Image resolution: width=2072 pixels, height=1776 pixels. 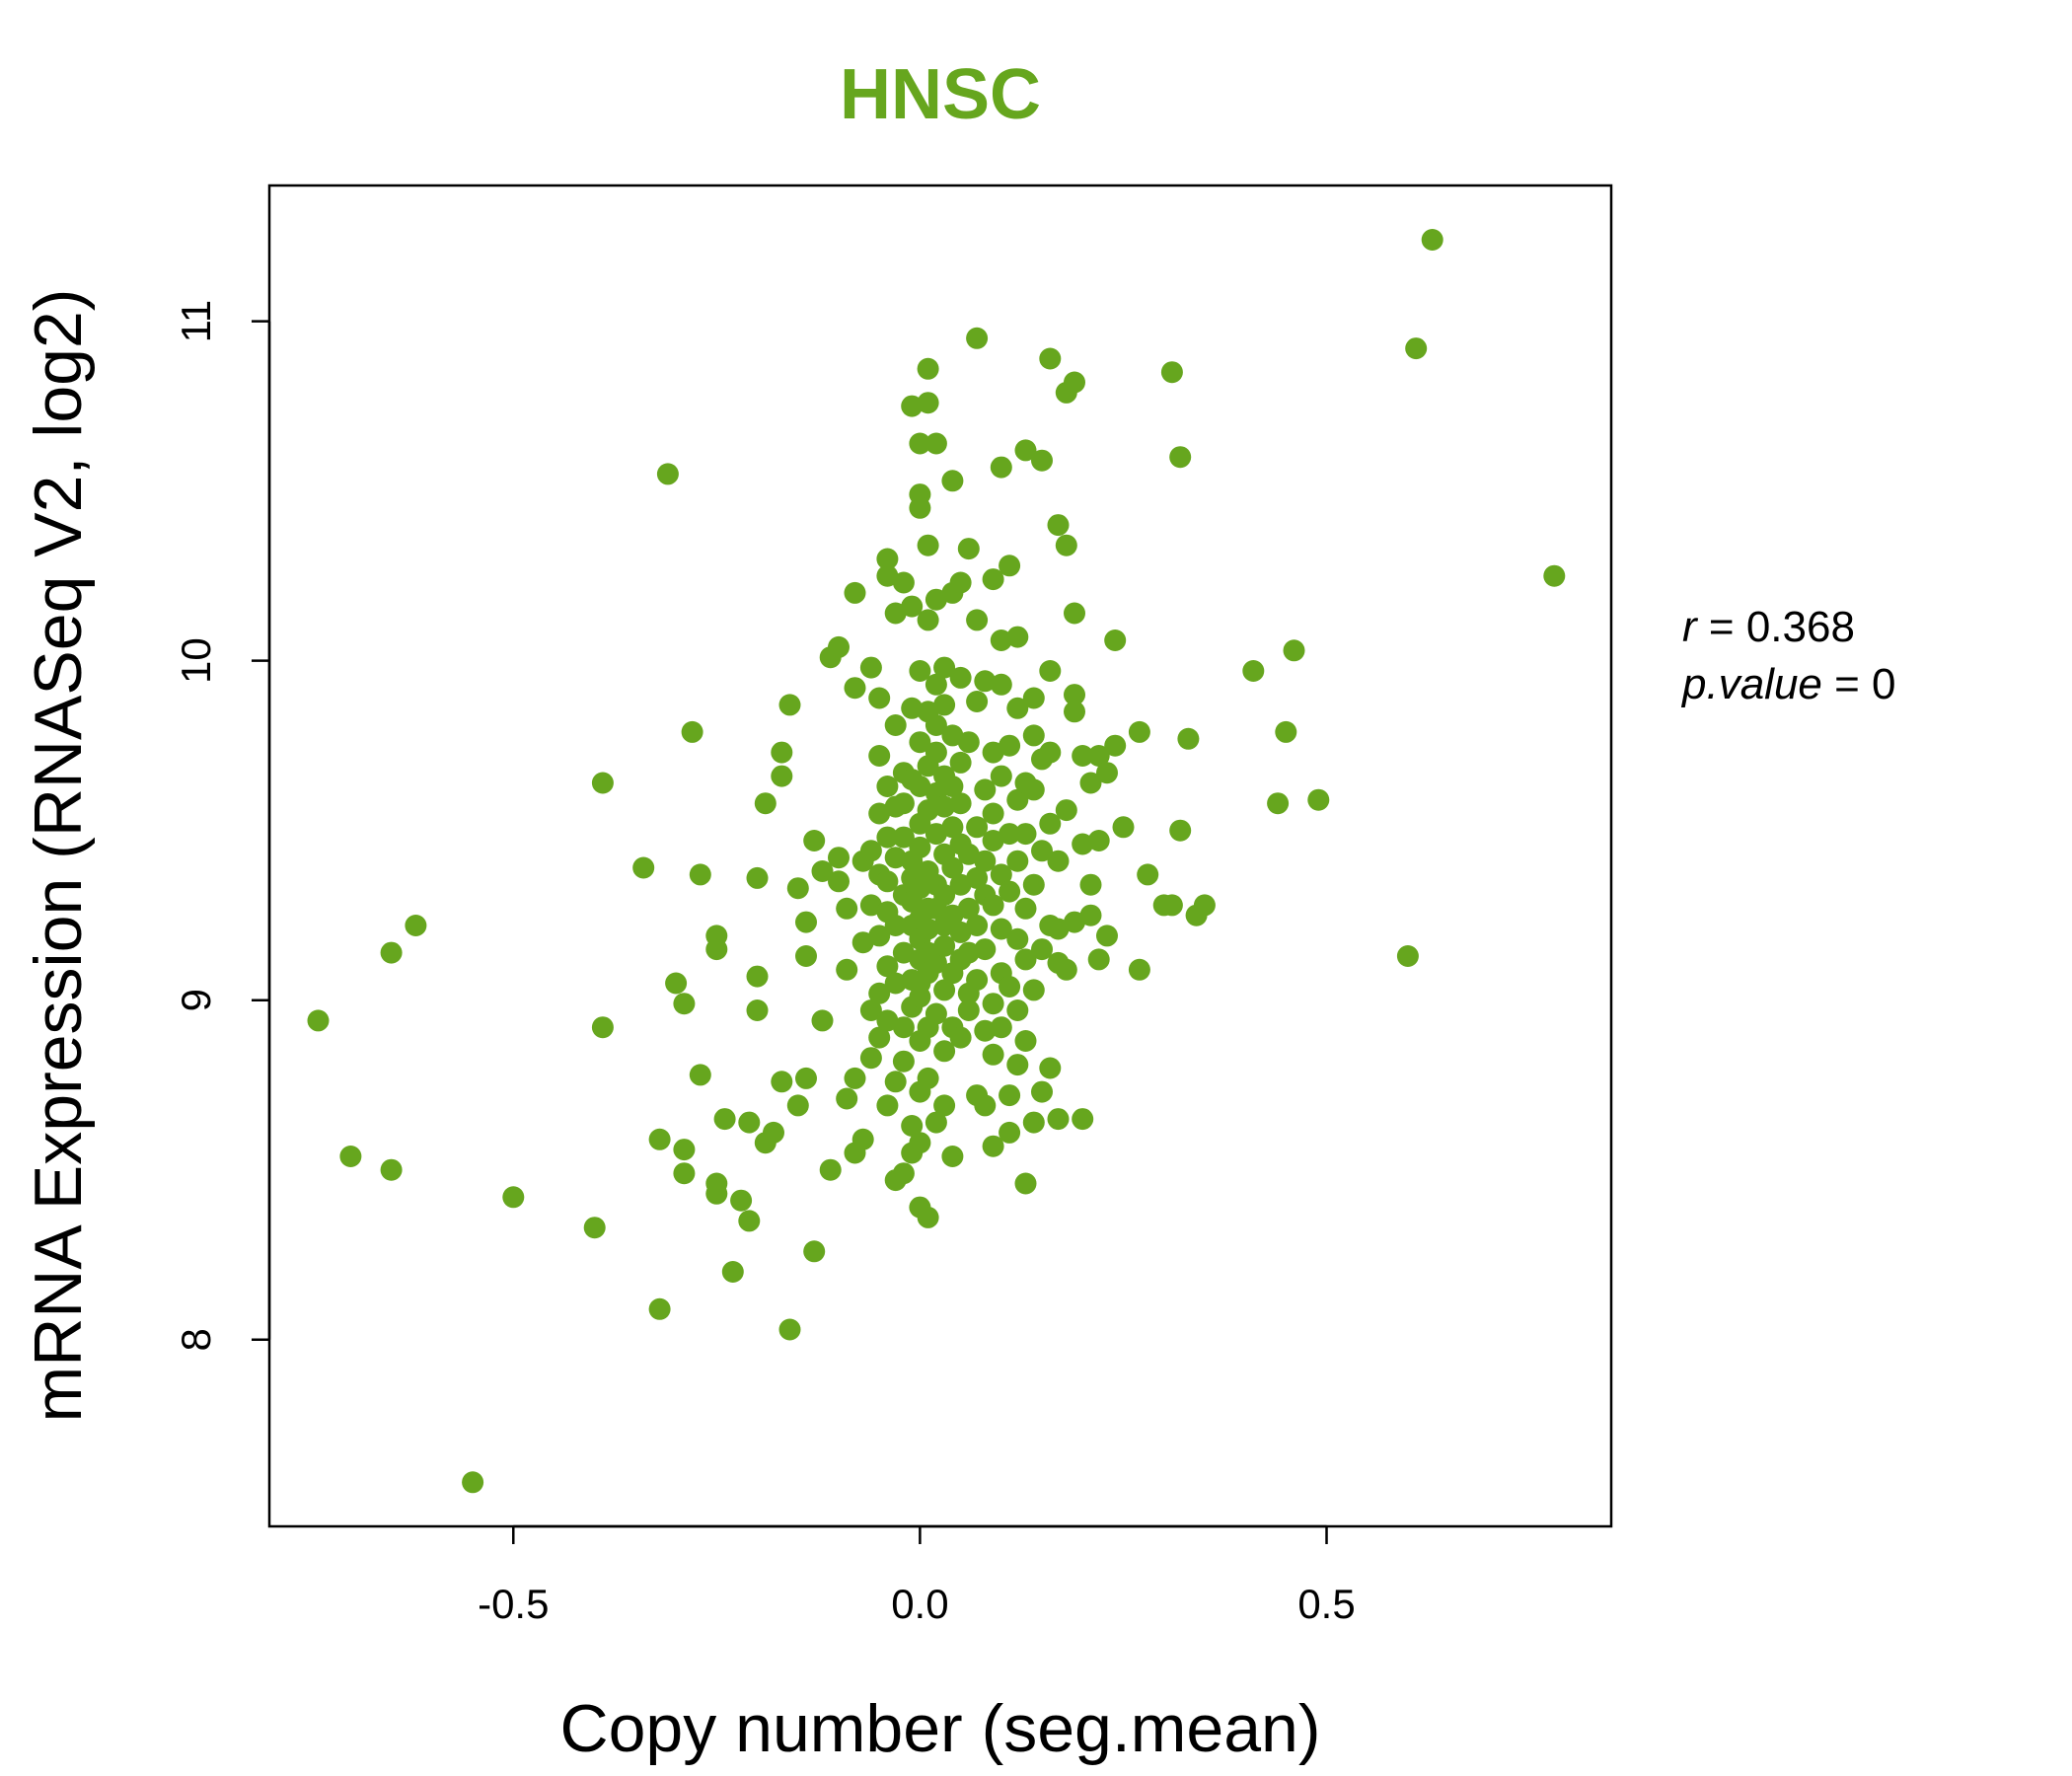 I want to click on chart-title: HNSC, so click(x=941, y=94).